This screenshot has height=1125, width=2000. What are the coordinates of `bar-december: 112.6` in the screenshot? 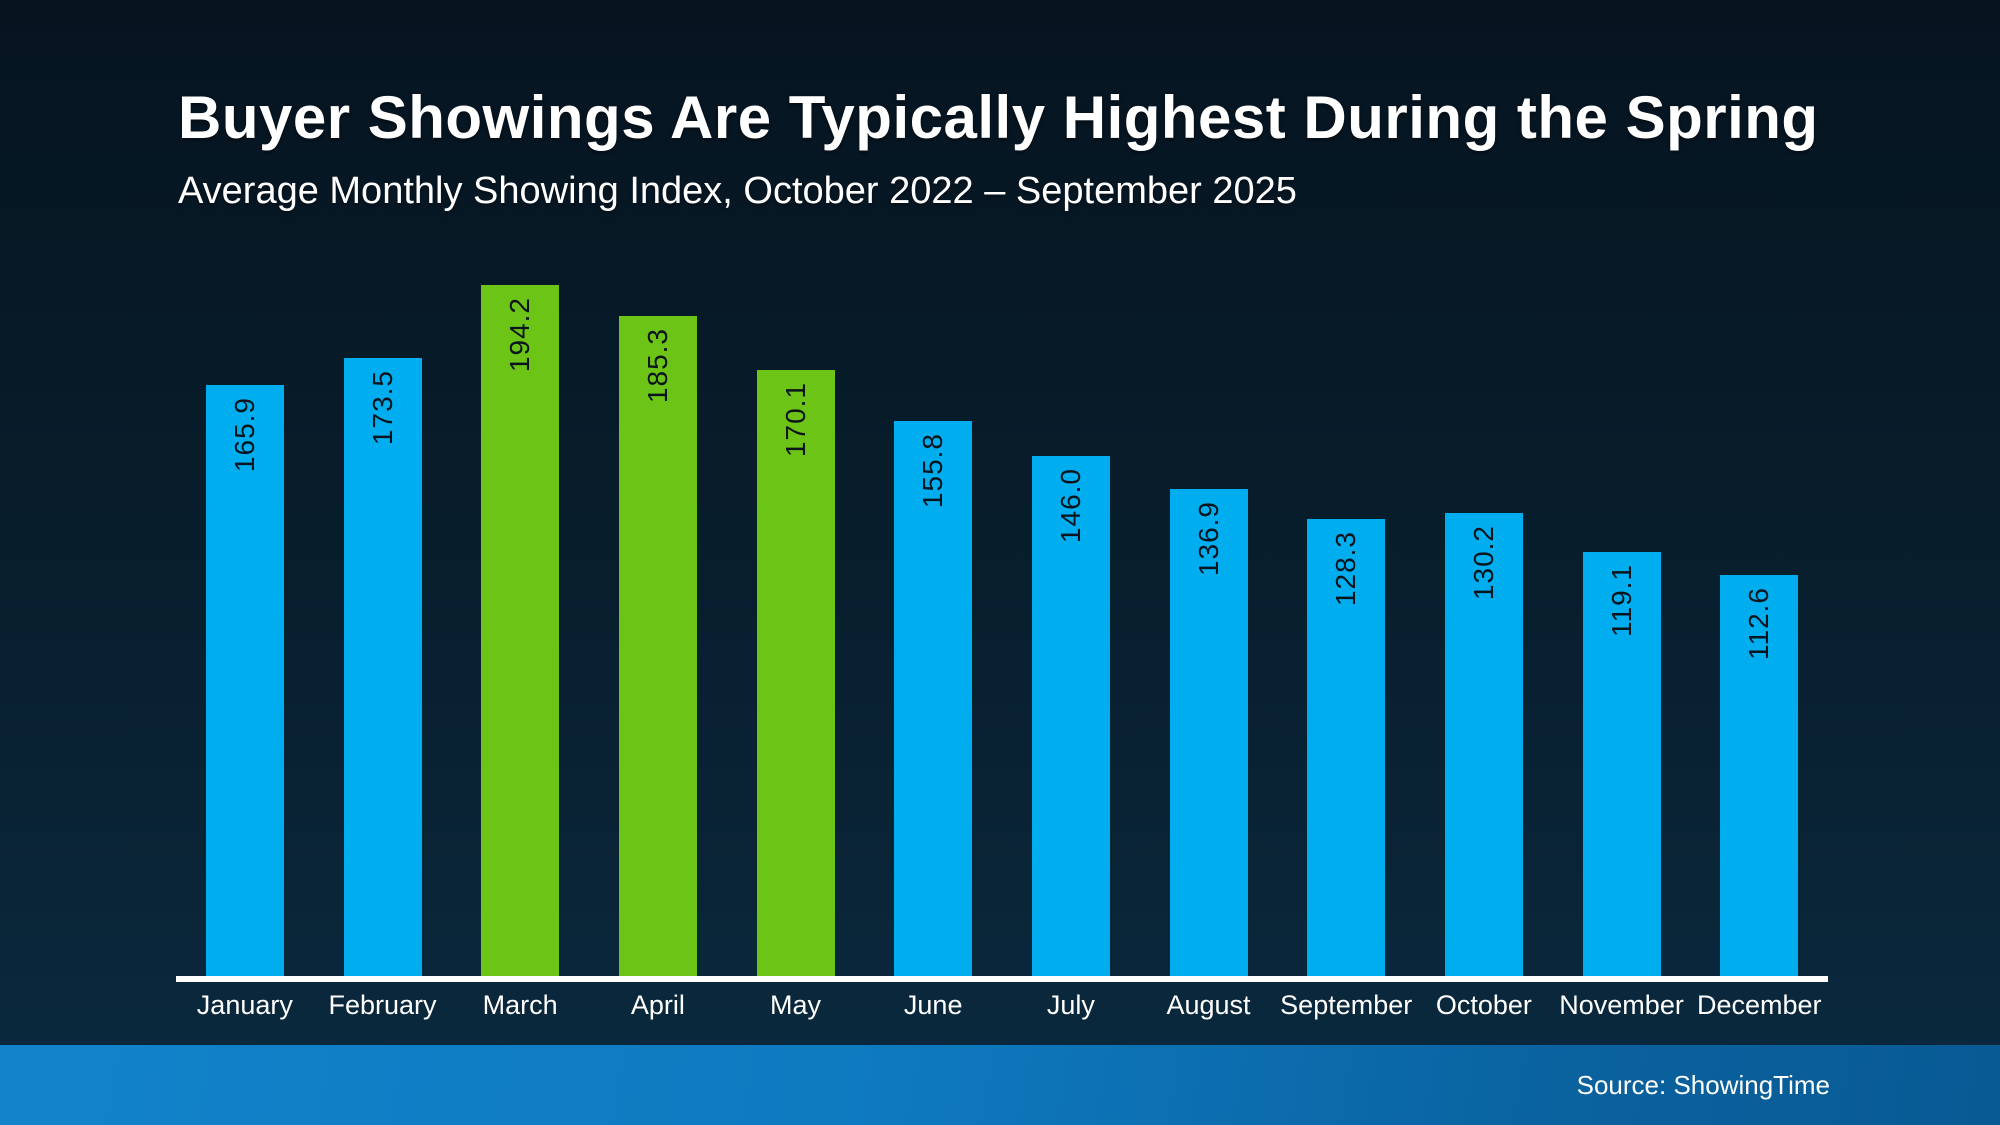 It's located at (1759, 775).